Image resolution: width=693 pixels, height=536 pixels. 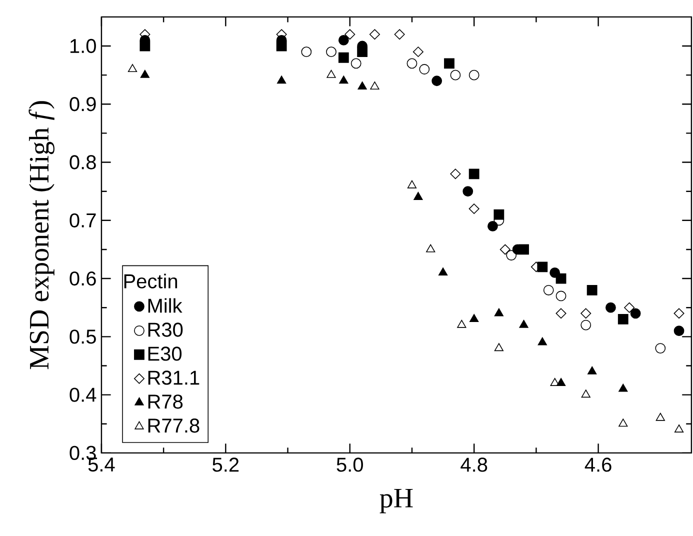 I want to click on x-tick-label: 5.2, so click(x=225, y=465).